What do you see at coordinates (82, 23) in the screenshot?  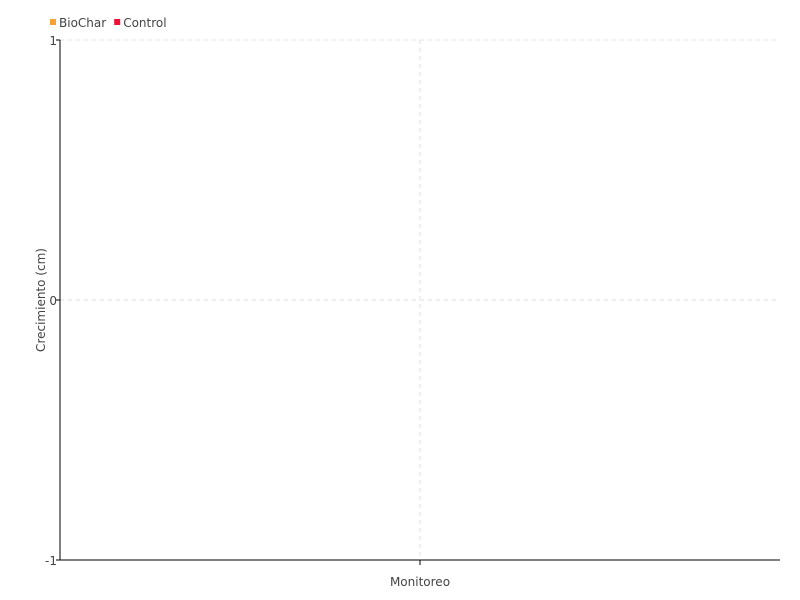 I see `legend-label-biochar: BioChar` at bounding box center [82, 23].